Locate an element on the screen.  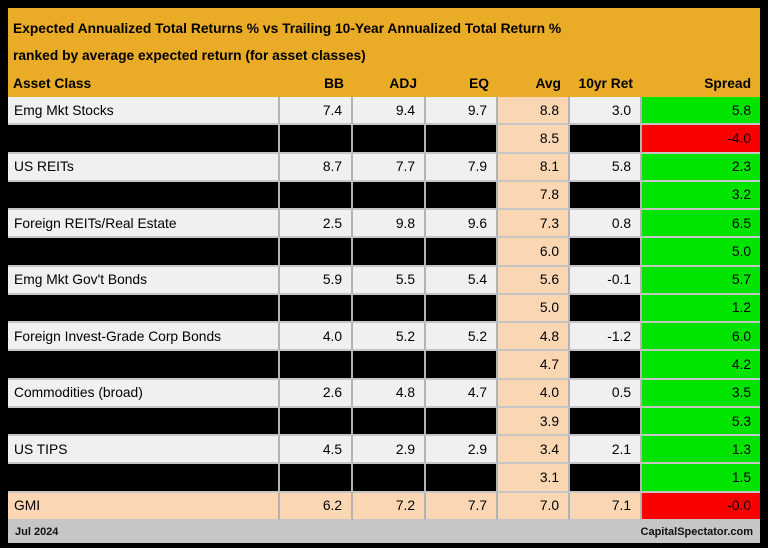
cell-eq: 7.7 is located at coordinates (462, 506).